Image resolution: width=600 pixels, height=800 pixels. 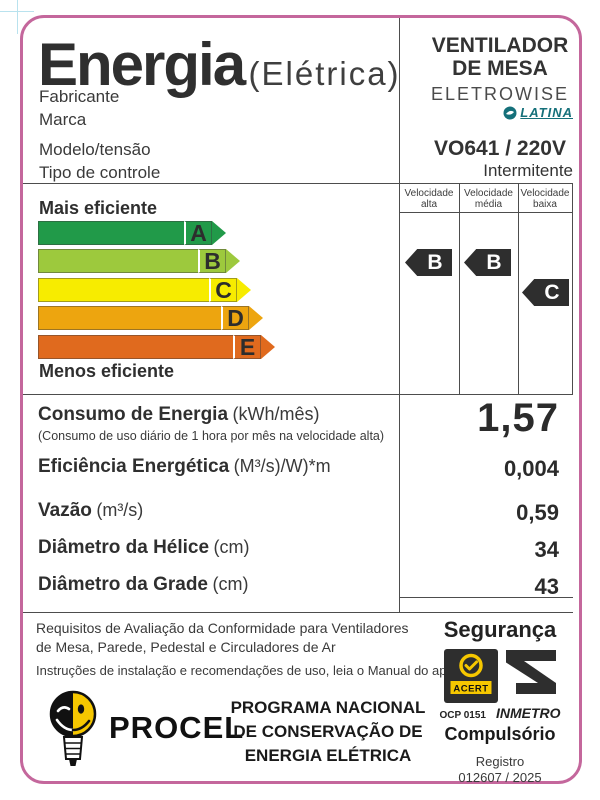 I want to click on footer-rule, so click(x=298, y=612).